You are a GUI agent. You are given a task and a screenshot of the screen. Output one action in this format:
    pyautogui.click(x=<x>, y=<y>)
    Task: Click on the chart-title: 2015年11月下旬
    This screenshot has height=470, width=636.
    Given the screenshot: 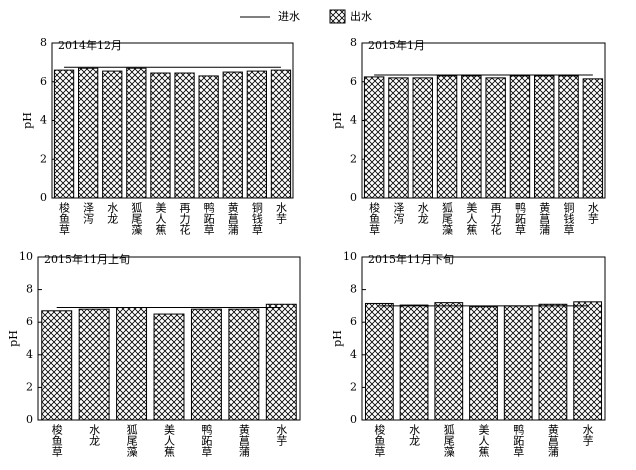 What is the action you would take?
    pyautogui.click(x=411, y=259)
    